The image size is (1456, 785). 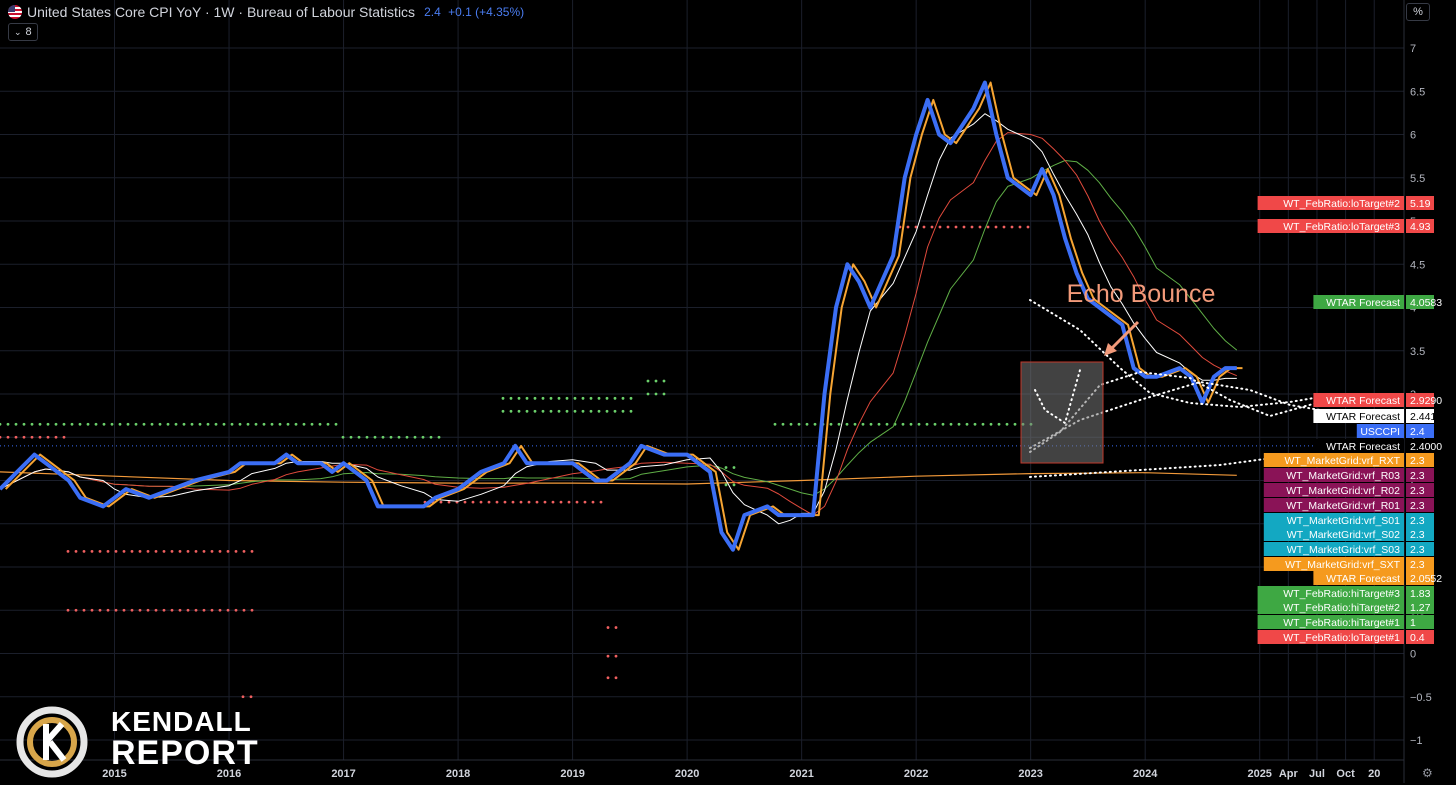 I want to click on x-tick-label: Oct, so click(x=1345, y=774).